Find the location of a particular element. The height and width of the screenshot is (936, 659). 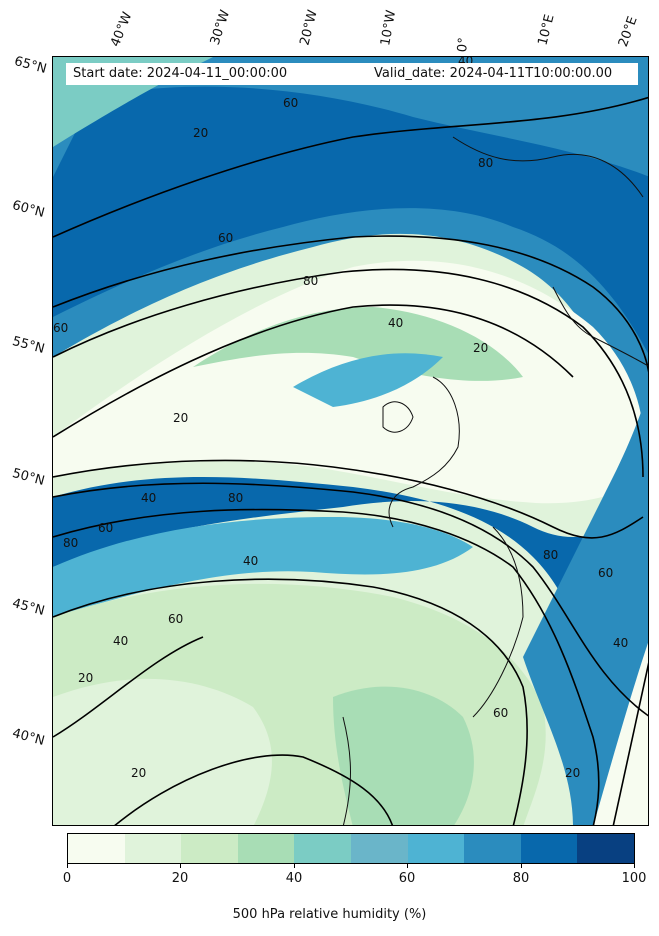

lon-label-0: 0° is located at coordinates (463, 44).